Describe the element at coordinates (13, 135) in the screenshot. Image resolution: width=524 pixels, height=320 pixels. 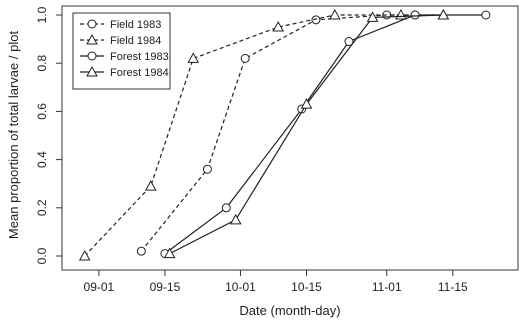
I see `y-axis-label: Mean proportion of total larvae / plot` at that location.